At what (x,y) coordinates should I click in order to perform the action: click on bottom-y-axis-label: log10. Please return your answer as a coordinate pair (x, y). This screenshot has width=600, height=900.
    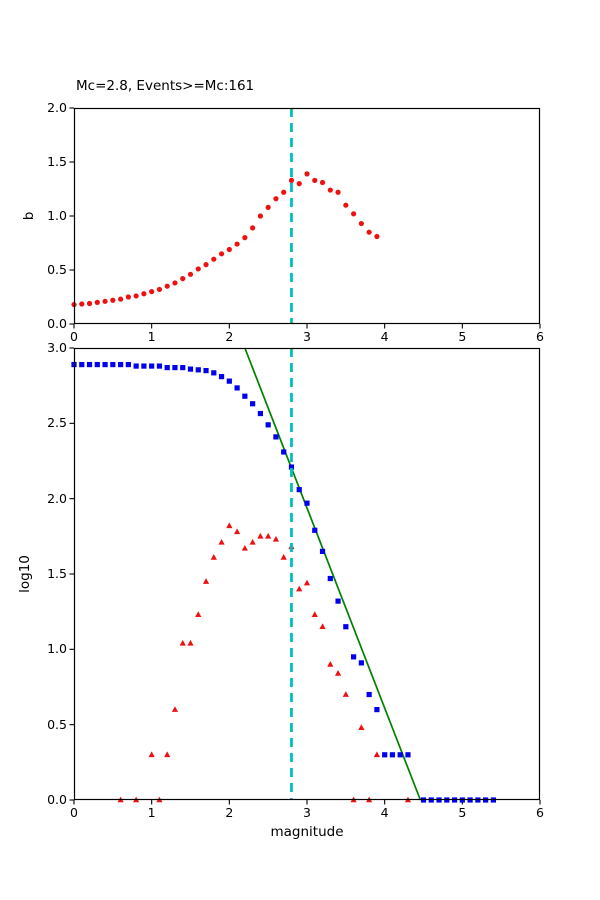
    Looking at the image, I should click on (25, 574).